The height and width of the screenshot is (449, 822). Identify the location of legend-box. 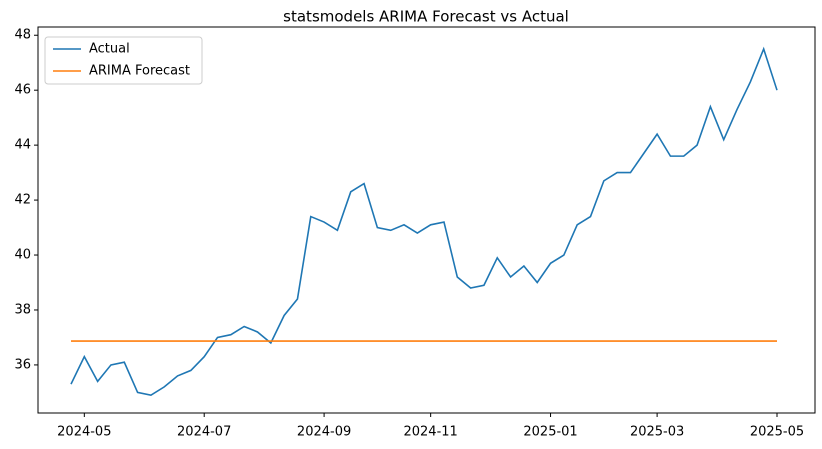
(123, 60).